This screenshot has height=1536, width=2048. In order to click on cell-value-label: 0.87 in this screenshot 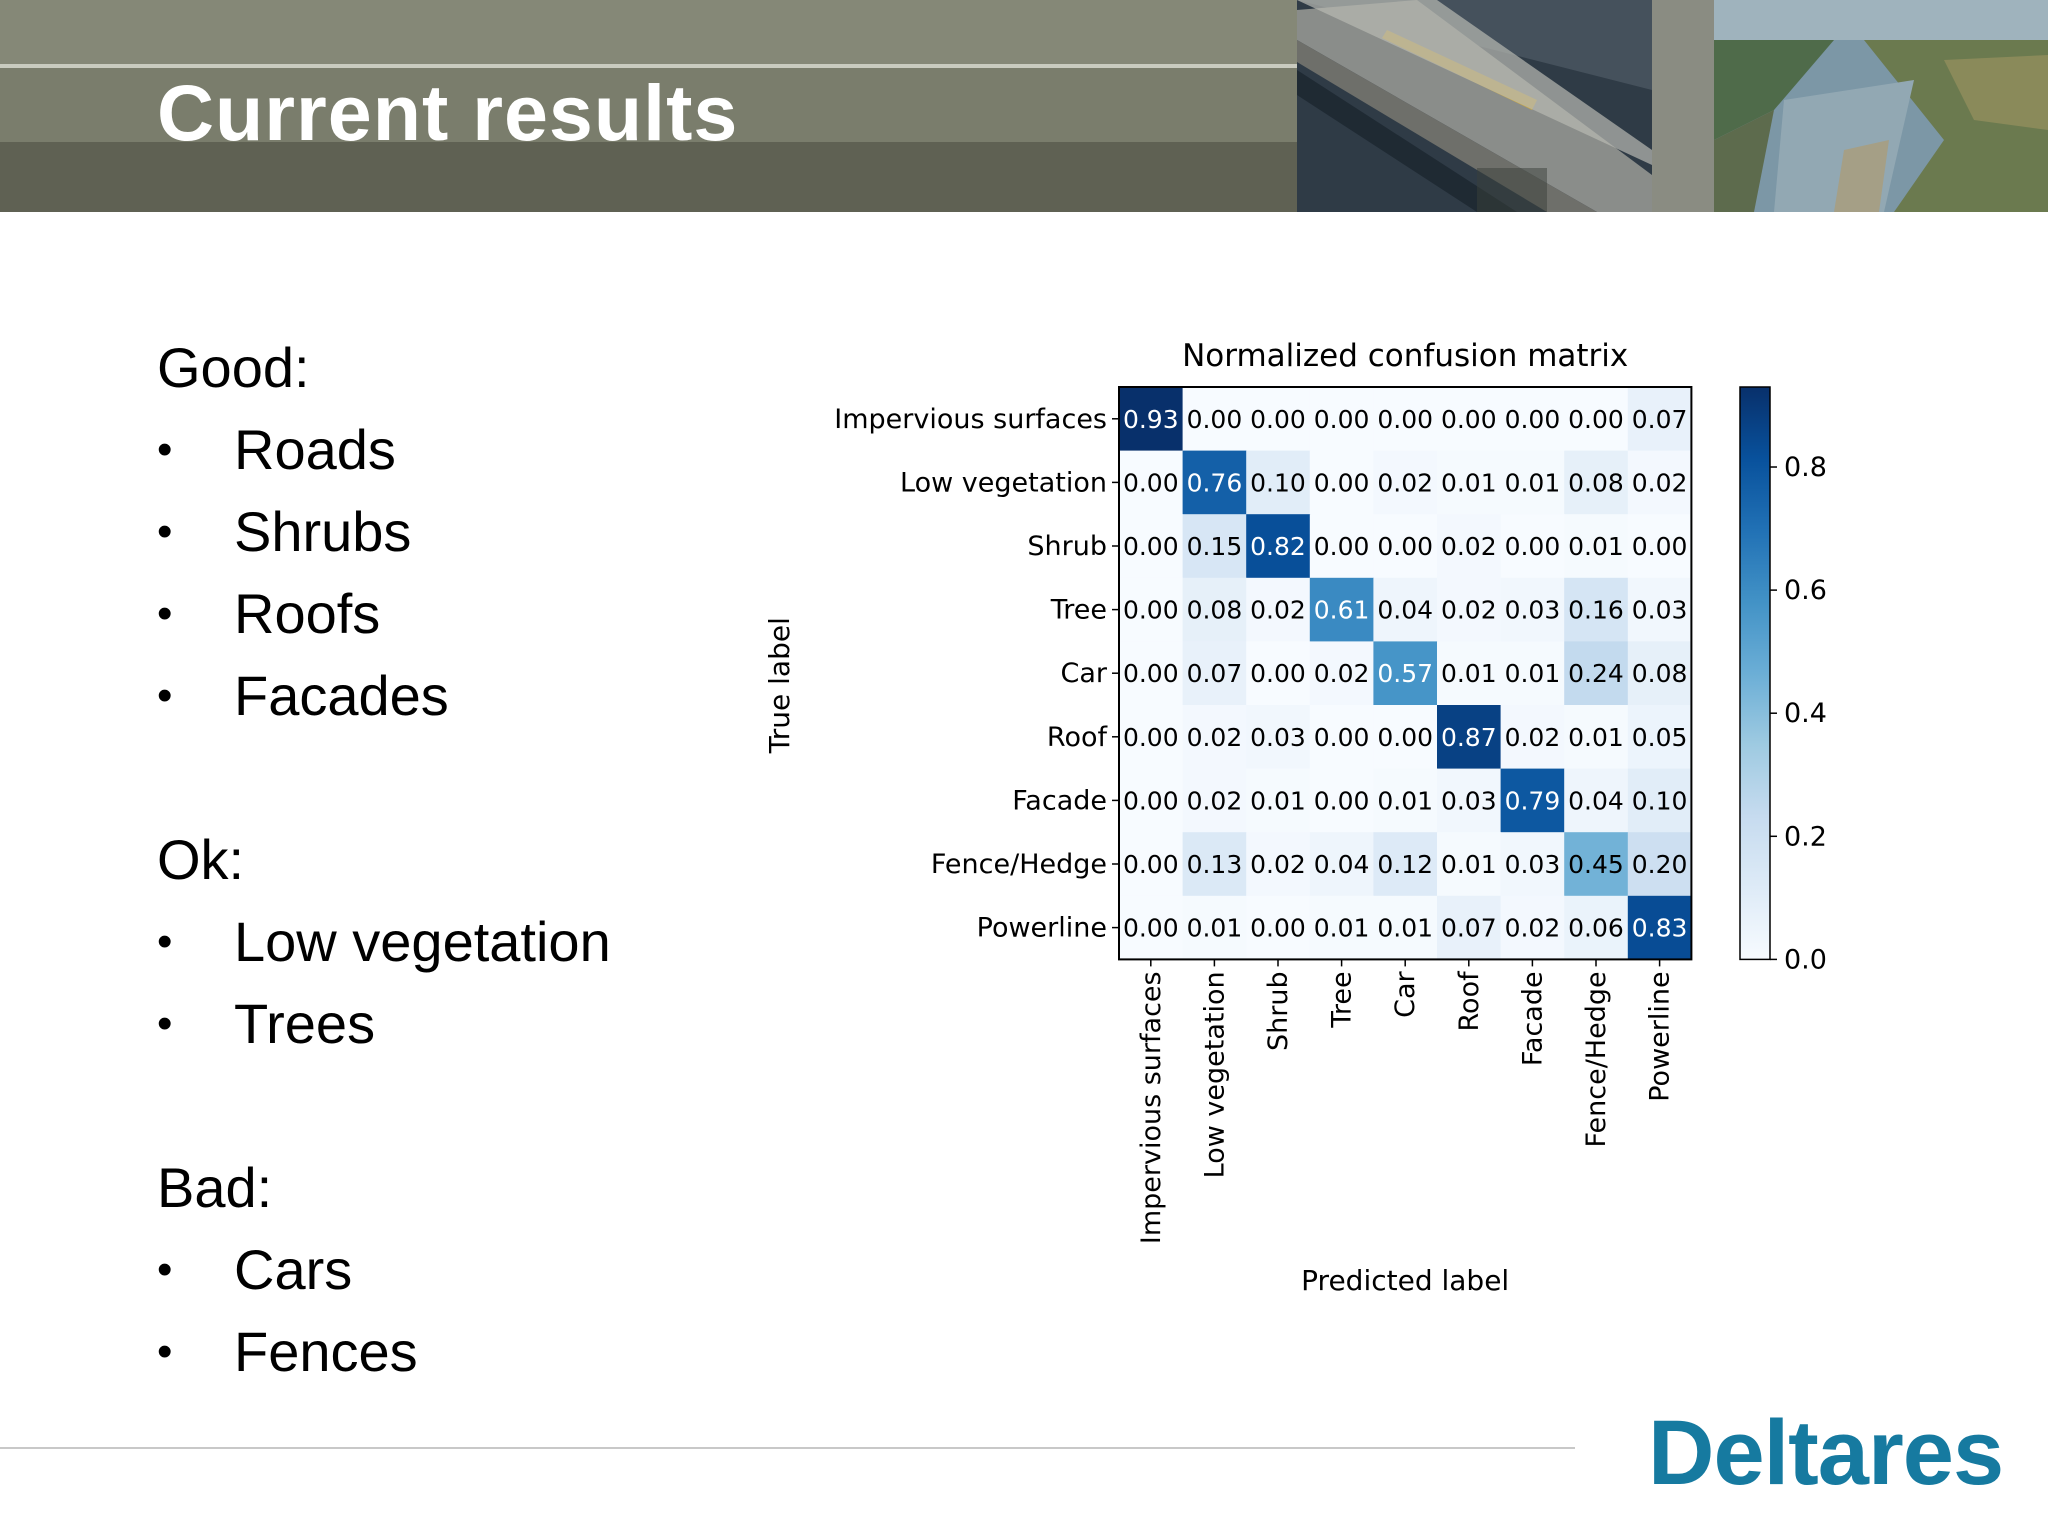, I will do `click(1469, 737)`.